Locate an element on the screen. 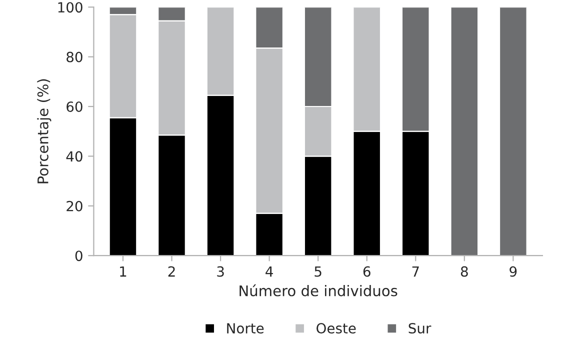  y-tick-label: 60 is located at coordinates (74, 106).